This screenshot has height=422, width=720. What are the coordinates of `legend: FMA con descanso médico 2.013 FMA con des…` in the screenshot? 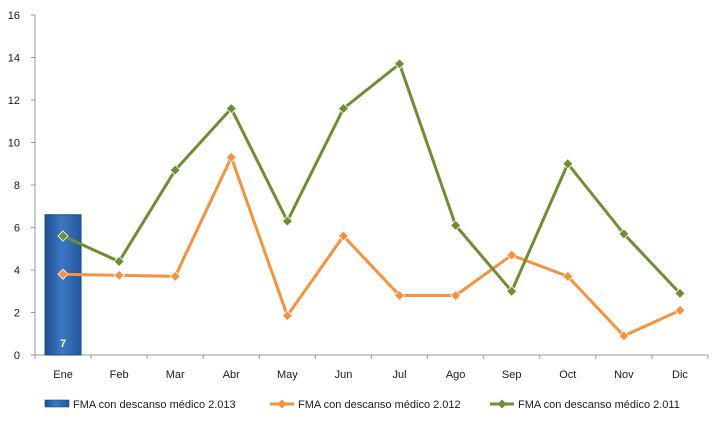 It's located at (362, 405).